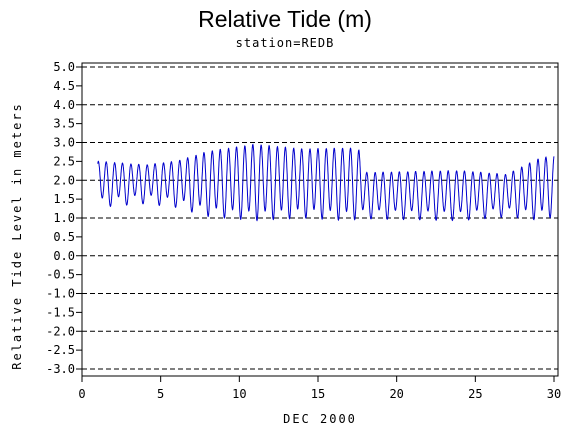  What do you see at coordinates (60, 275) in the screenshot?
I see `y-tick-label: -0.5` at bounding box center [60, 275].